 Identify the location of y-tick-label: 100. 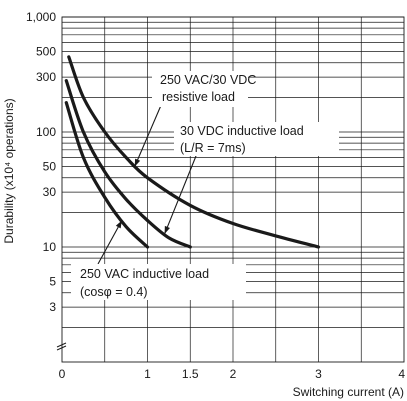
(46, 132).